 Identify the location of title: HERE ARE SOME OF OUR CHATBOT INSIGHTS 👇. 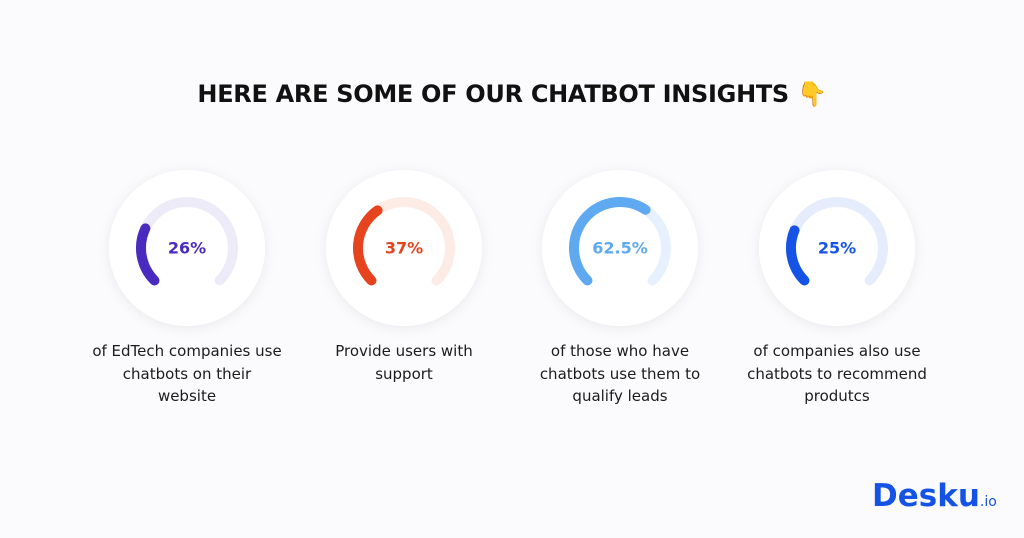
(512, 94).